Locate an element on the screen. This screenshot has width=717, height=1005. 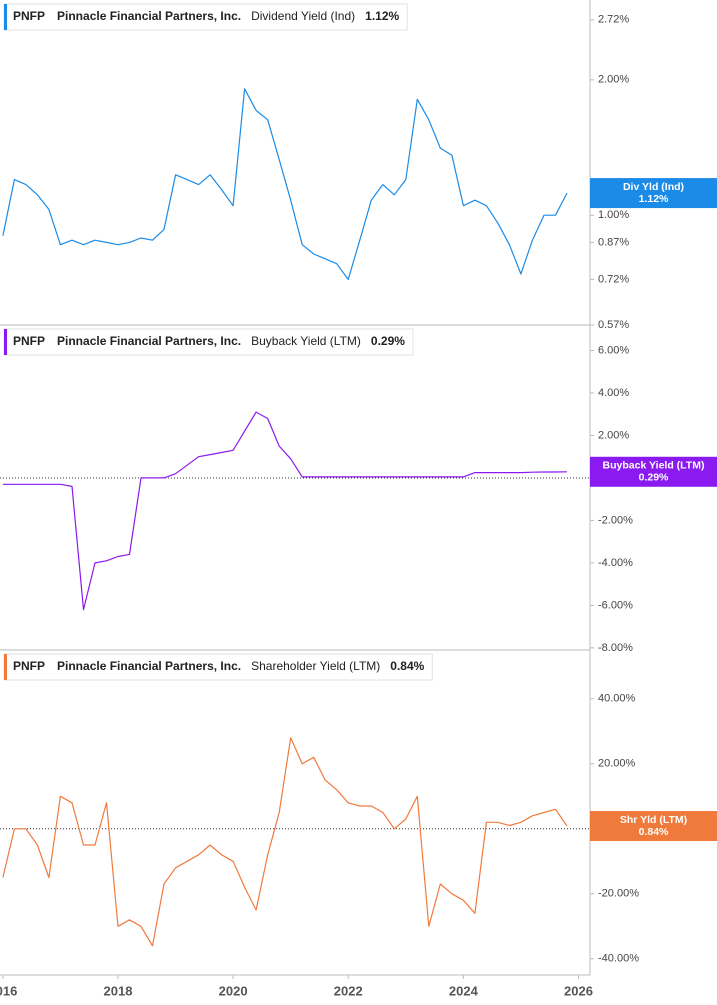
y-tick-label: 40.00% is located at coordinates (617, 699).